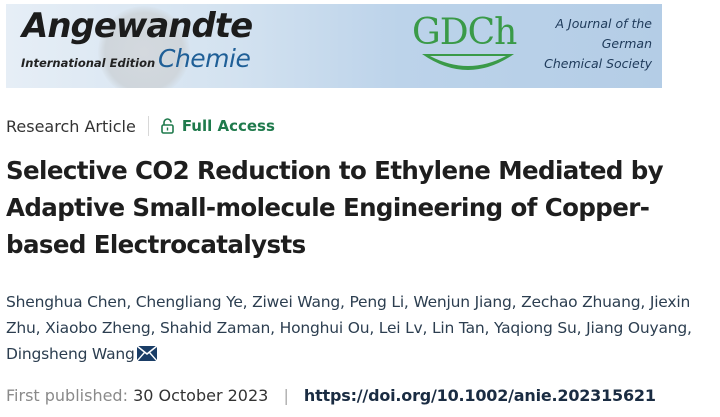  I want to click on journal-edition: International Edition, so click(88, 63).